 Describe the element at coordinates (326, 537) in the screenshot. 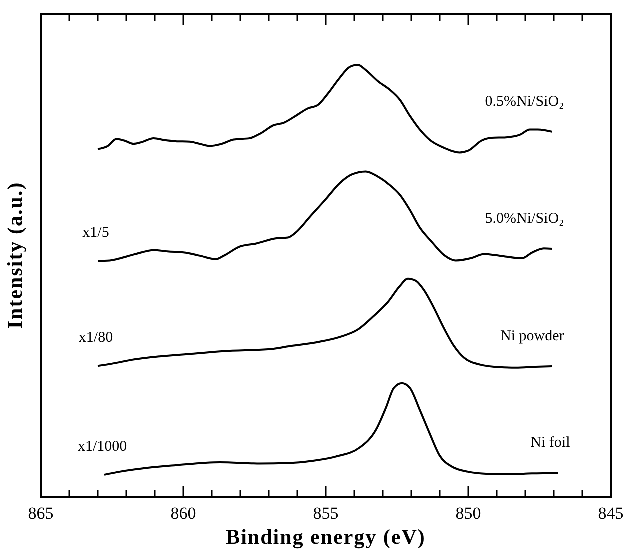

I see `x-axis-title: Binding energy (eV)` at that location.